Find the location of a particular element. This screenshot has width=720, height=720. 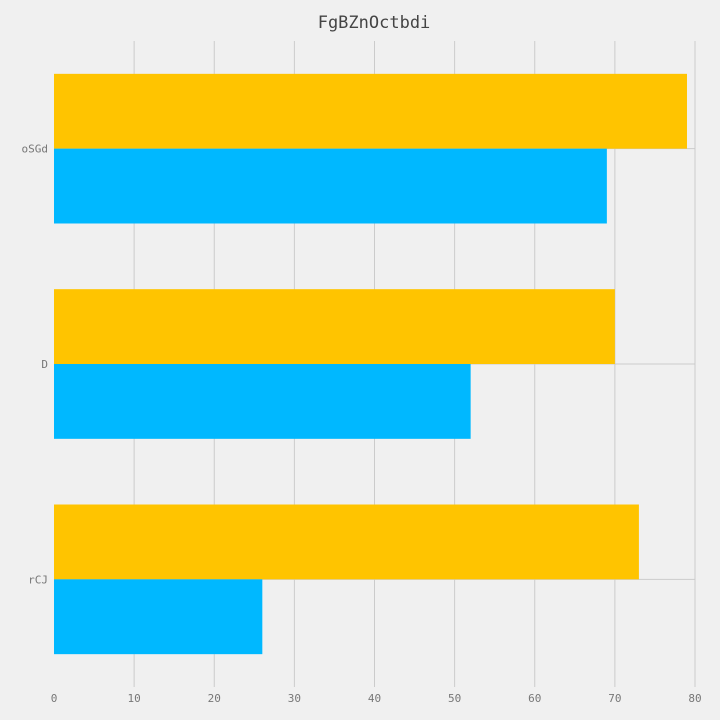

chart-title: FgBZnOctbdi is located at coordinates (374, 23).